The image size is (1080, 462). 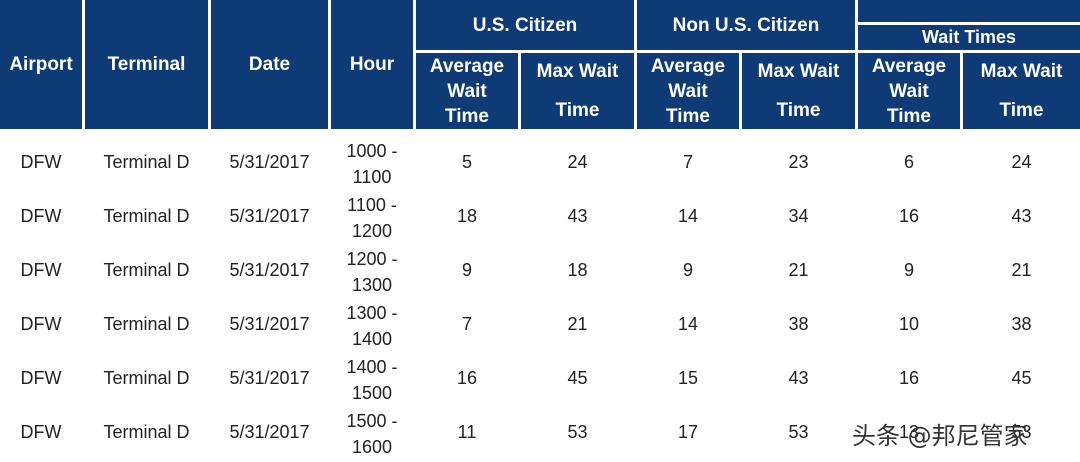 I want to click on header-date-label: Date, so click(x=269, y=64).